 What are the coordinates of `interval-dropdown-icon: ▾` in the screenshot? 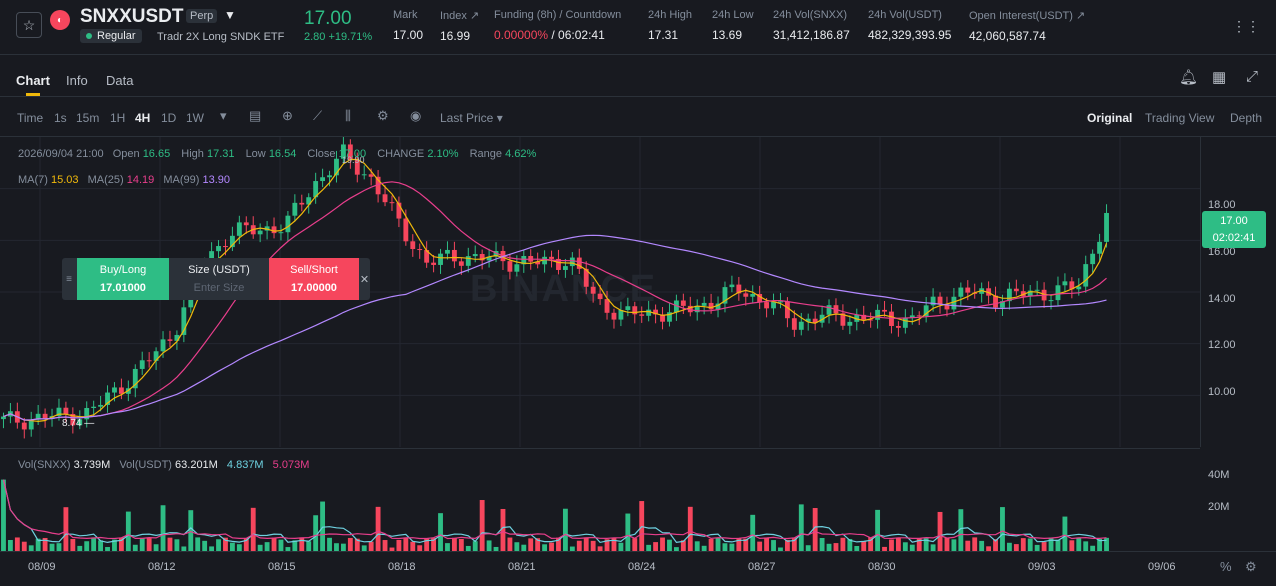 It's located at (223, 115).